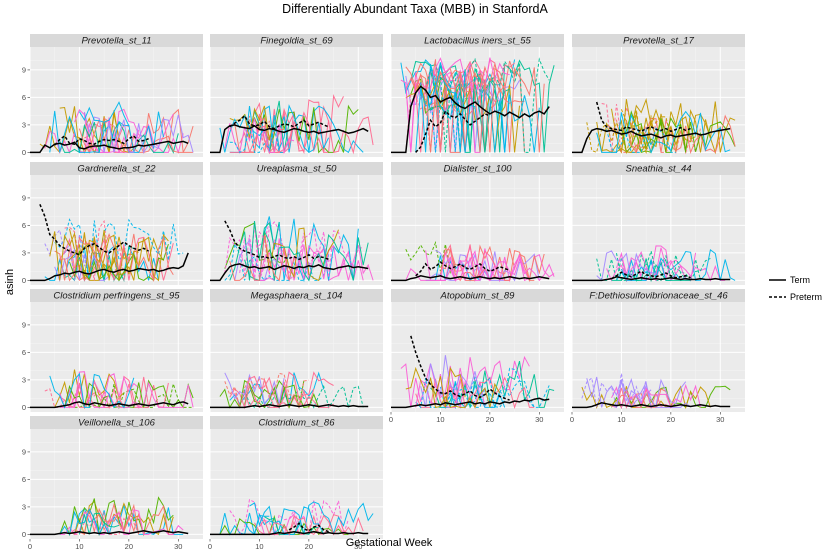 The height and width of the screenshot is (554, 830). Describe the element at coordinates (806, 297) in the screenshot. I see `legend-label-preterm: Preterm` at that location.